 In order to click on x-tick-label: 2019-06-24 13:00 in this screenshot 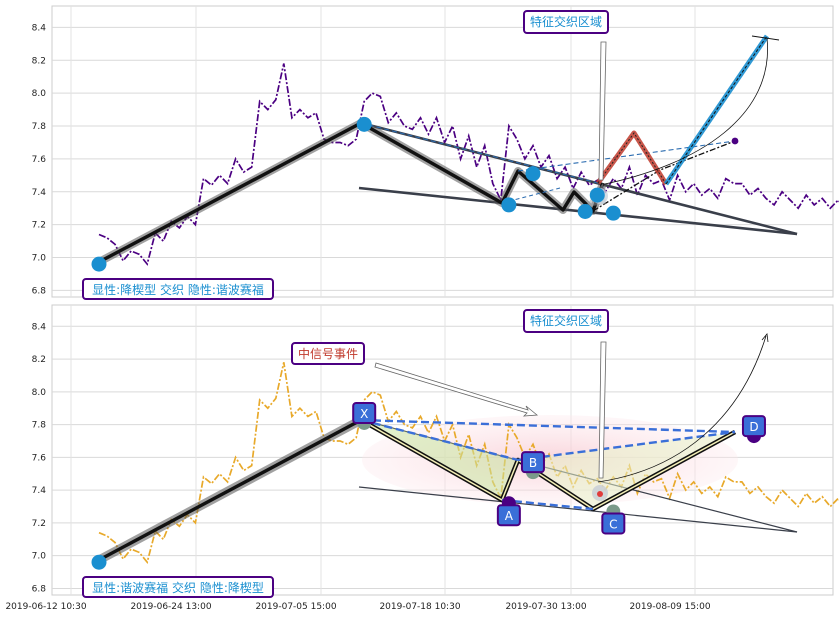, I will do `click(170, 607)`.